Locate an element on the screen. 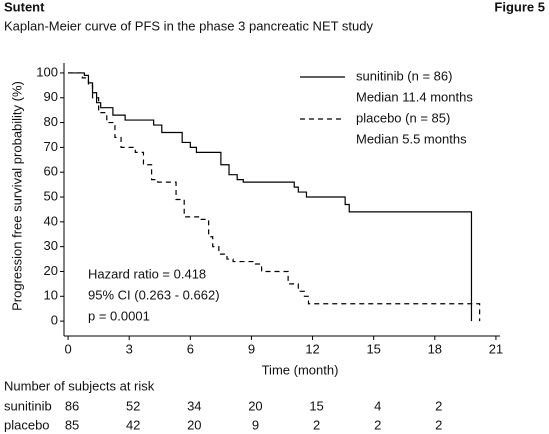  at-risk-label: sunitinib is located at coordinates (28, 405).